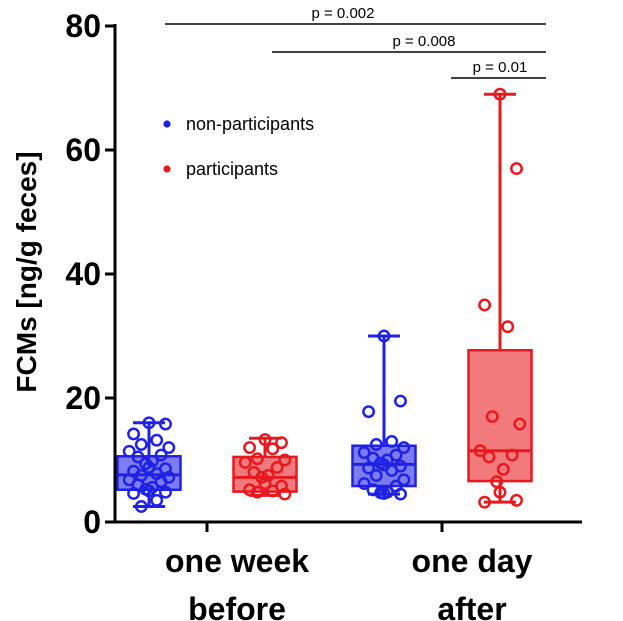 This screenshot has width=623, height=621. What do you see at coordinates (83, 274) in the screenshot?
I see `y-tick-label: 40` at bounding box center [83, 274].